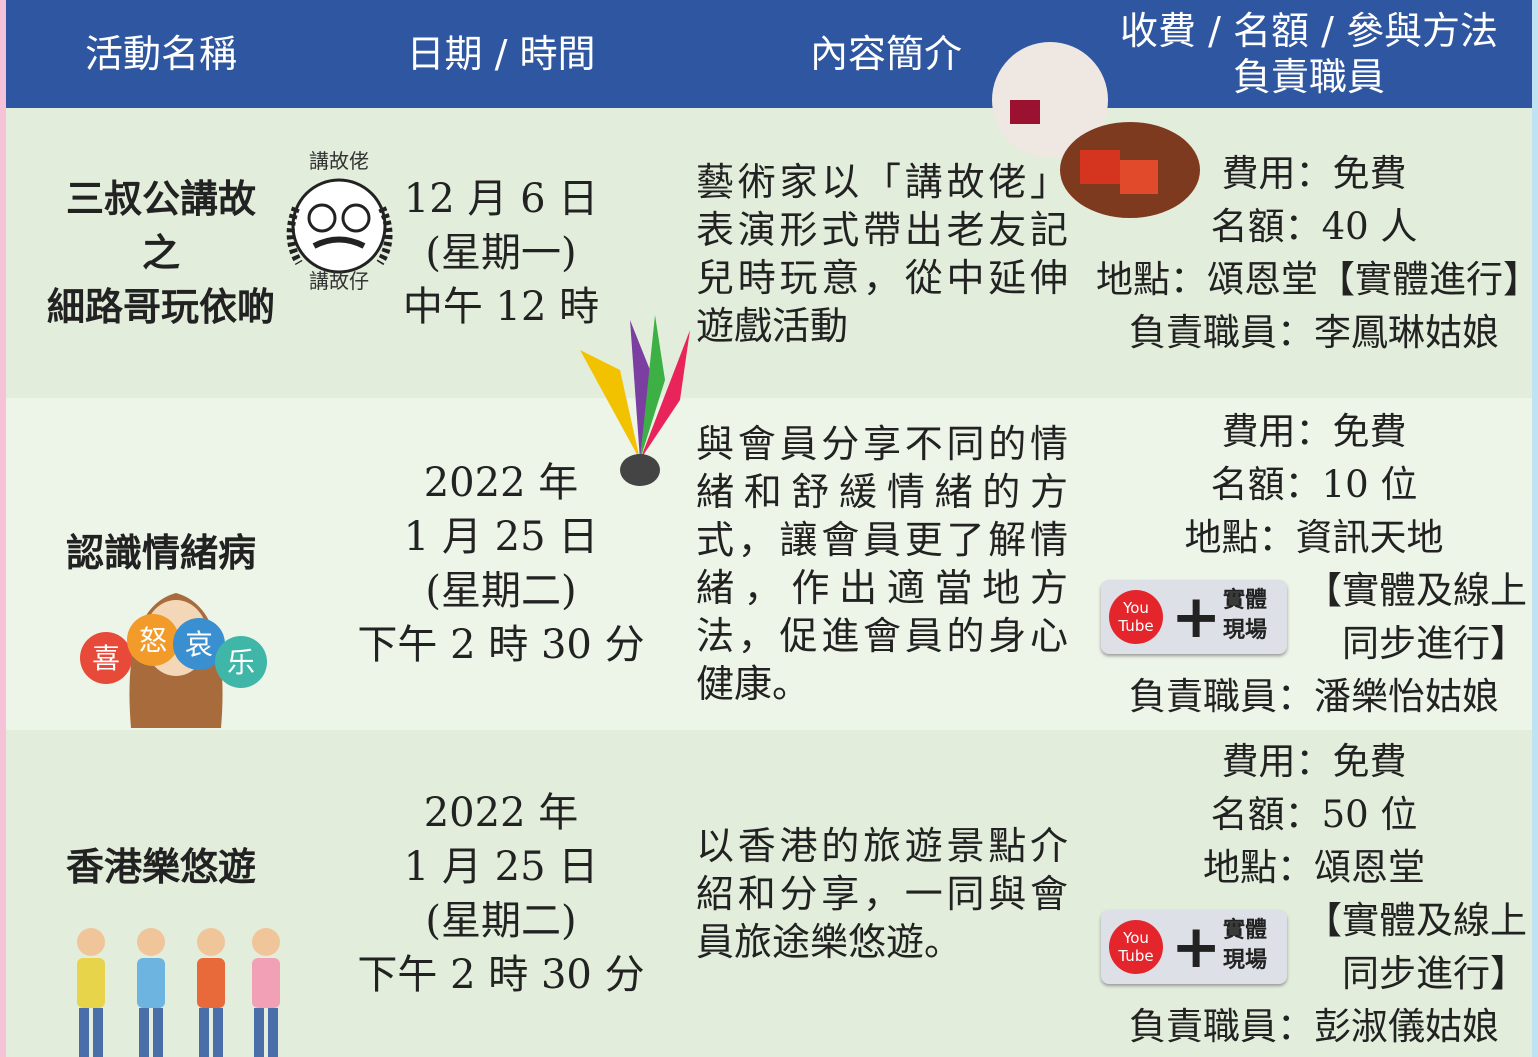  What do you see at coordinates (160, 307) in the screenshot?
I see `activity-name: 細路哥玩依啲` at bounding box center [160, 307].